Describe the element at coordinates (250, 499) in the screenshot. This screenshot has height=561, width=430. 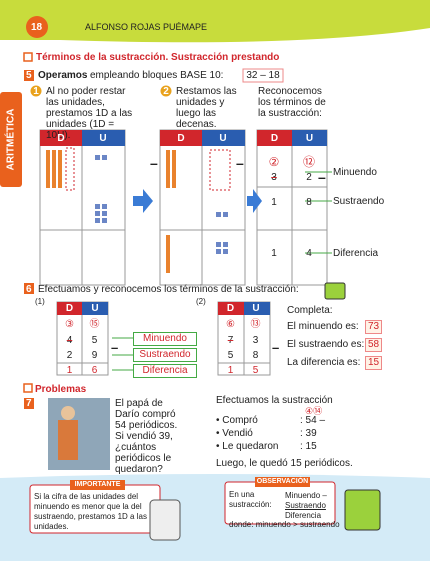
I see `observation-intro: En una sustracción:` at that location.